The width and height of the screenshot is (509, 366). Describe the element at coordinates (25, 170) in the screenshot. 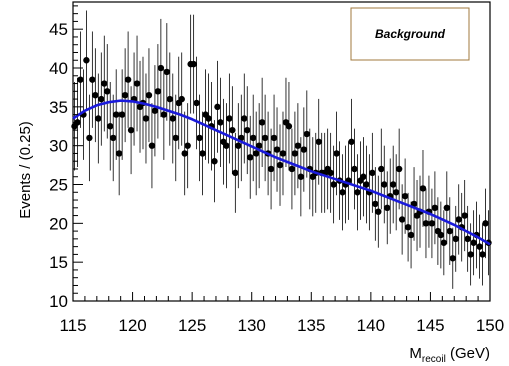

I see `y-axis-title: Events / (0.25)` at that location.